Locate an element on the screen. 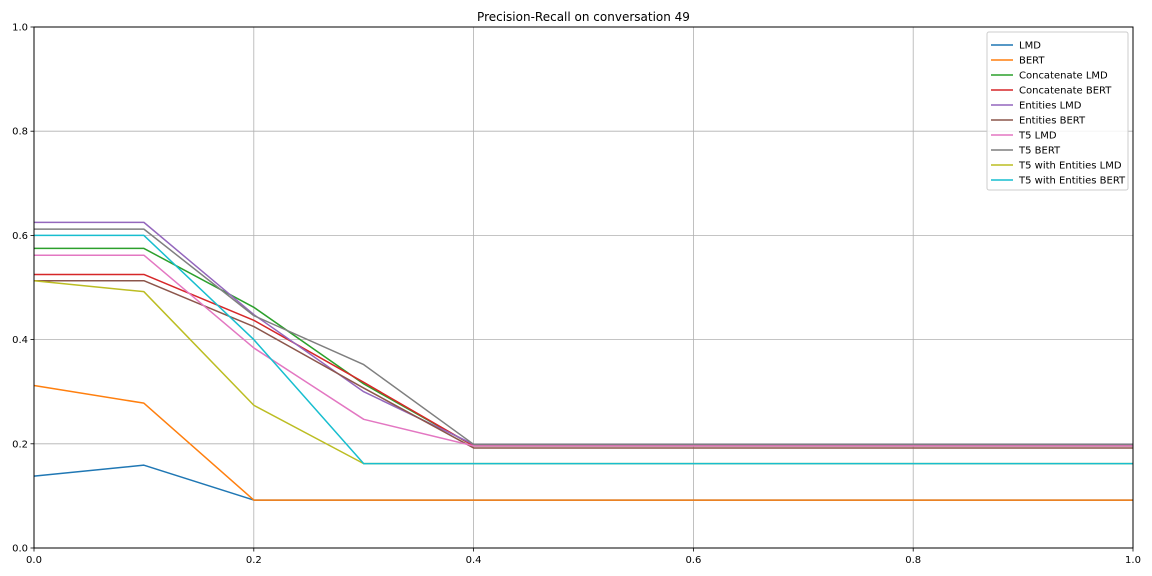 The height and width of the screenshot is (576, 1152). x-tick-label: 0.4 is located at coordinates (474, 560).